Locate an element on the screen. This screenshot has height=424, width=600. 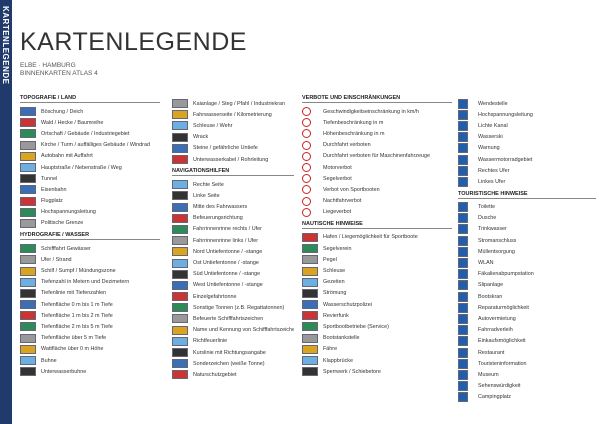
section-heading: TOPOGRAFIE / LAND is located at coordinates (90, 99).